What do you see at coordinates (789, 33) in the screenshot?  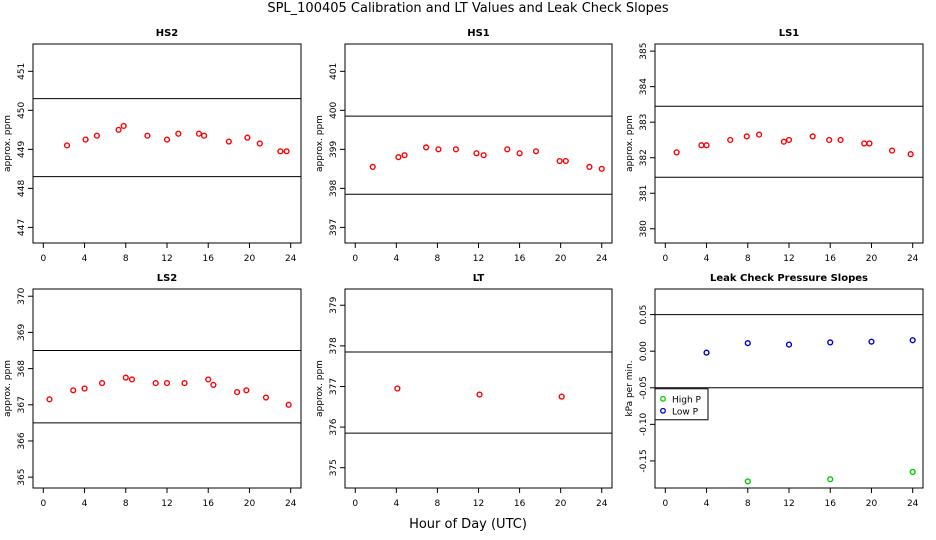 I see `panel-title: LS1` at bounding box center [789, 33].